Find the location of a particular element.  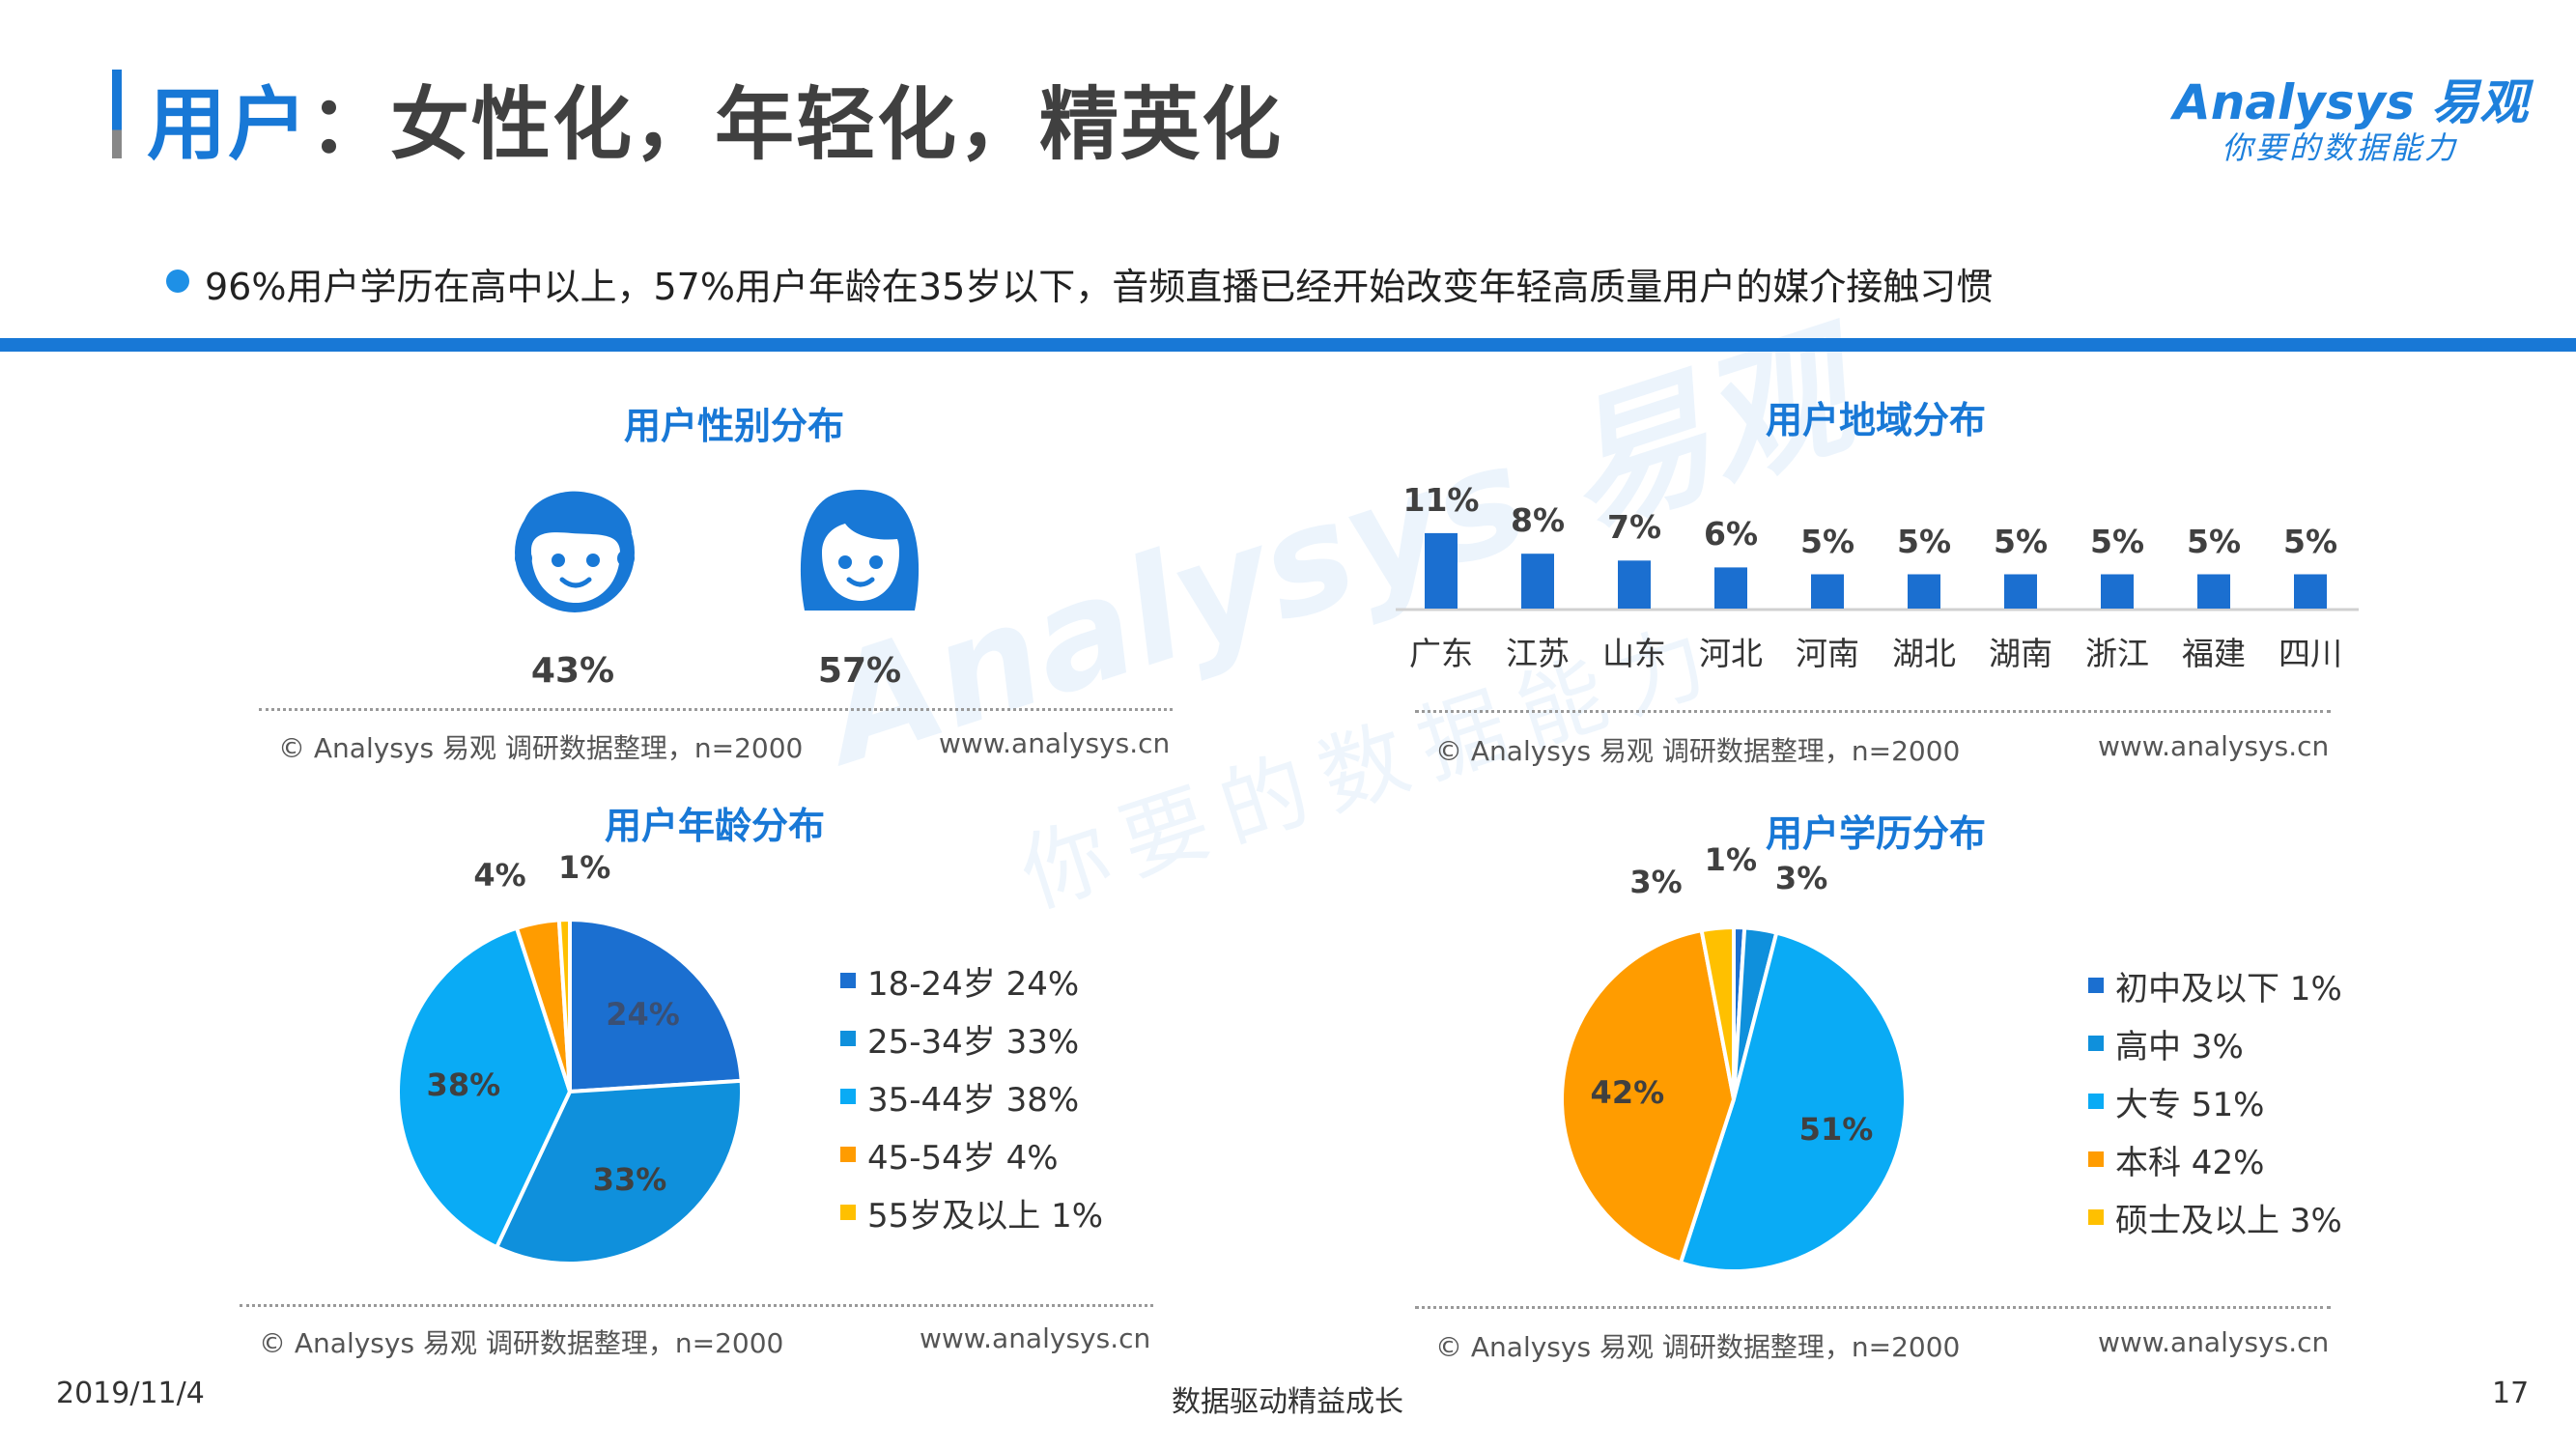

education-panel-title: 用户学历分布 is located at coordinates (1876, 833).